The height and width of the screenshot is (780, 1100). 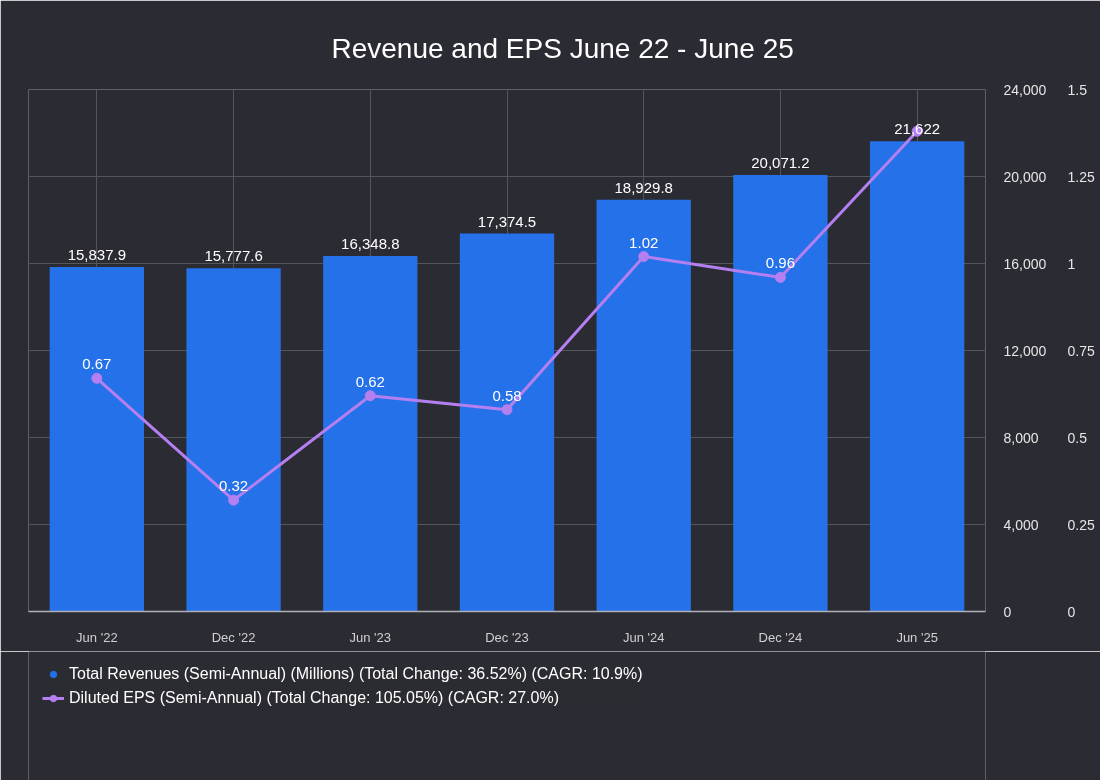 What do you see at coordinates (356, 674) in the screenshot?
I see `legend-label: Total Revenues (Semi-Annual) (Millions) (Total Change: 36.52%) (CAGR: 10.9%)` at bounding box center [356, 674].